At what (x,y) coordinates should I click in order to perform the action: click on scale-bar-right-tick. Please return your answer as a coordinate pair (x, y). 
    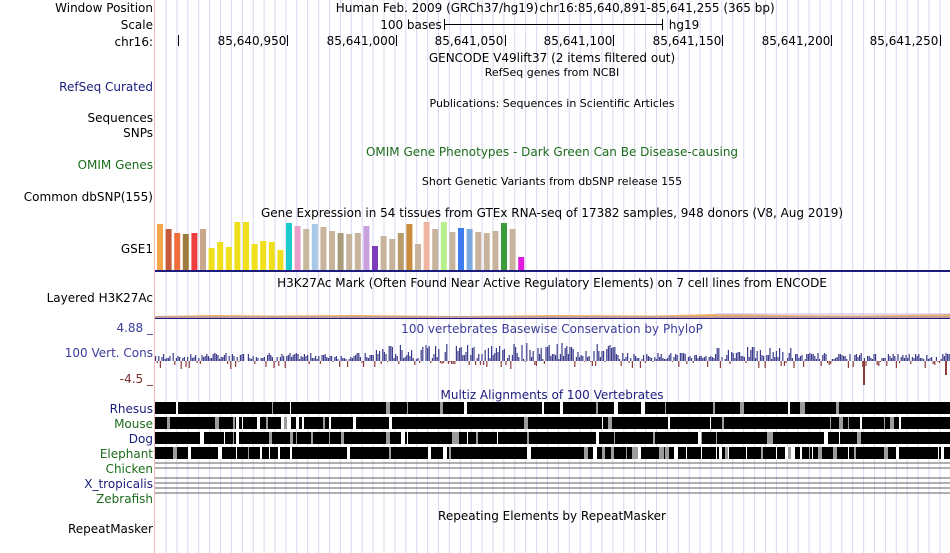
    Looking at the image, I should click on (662, 24).